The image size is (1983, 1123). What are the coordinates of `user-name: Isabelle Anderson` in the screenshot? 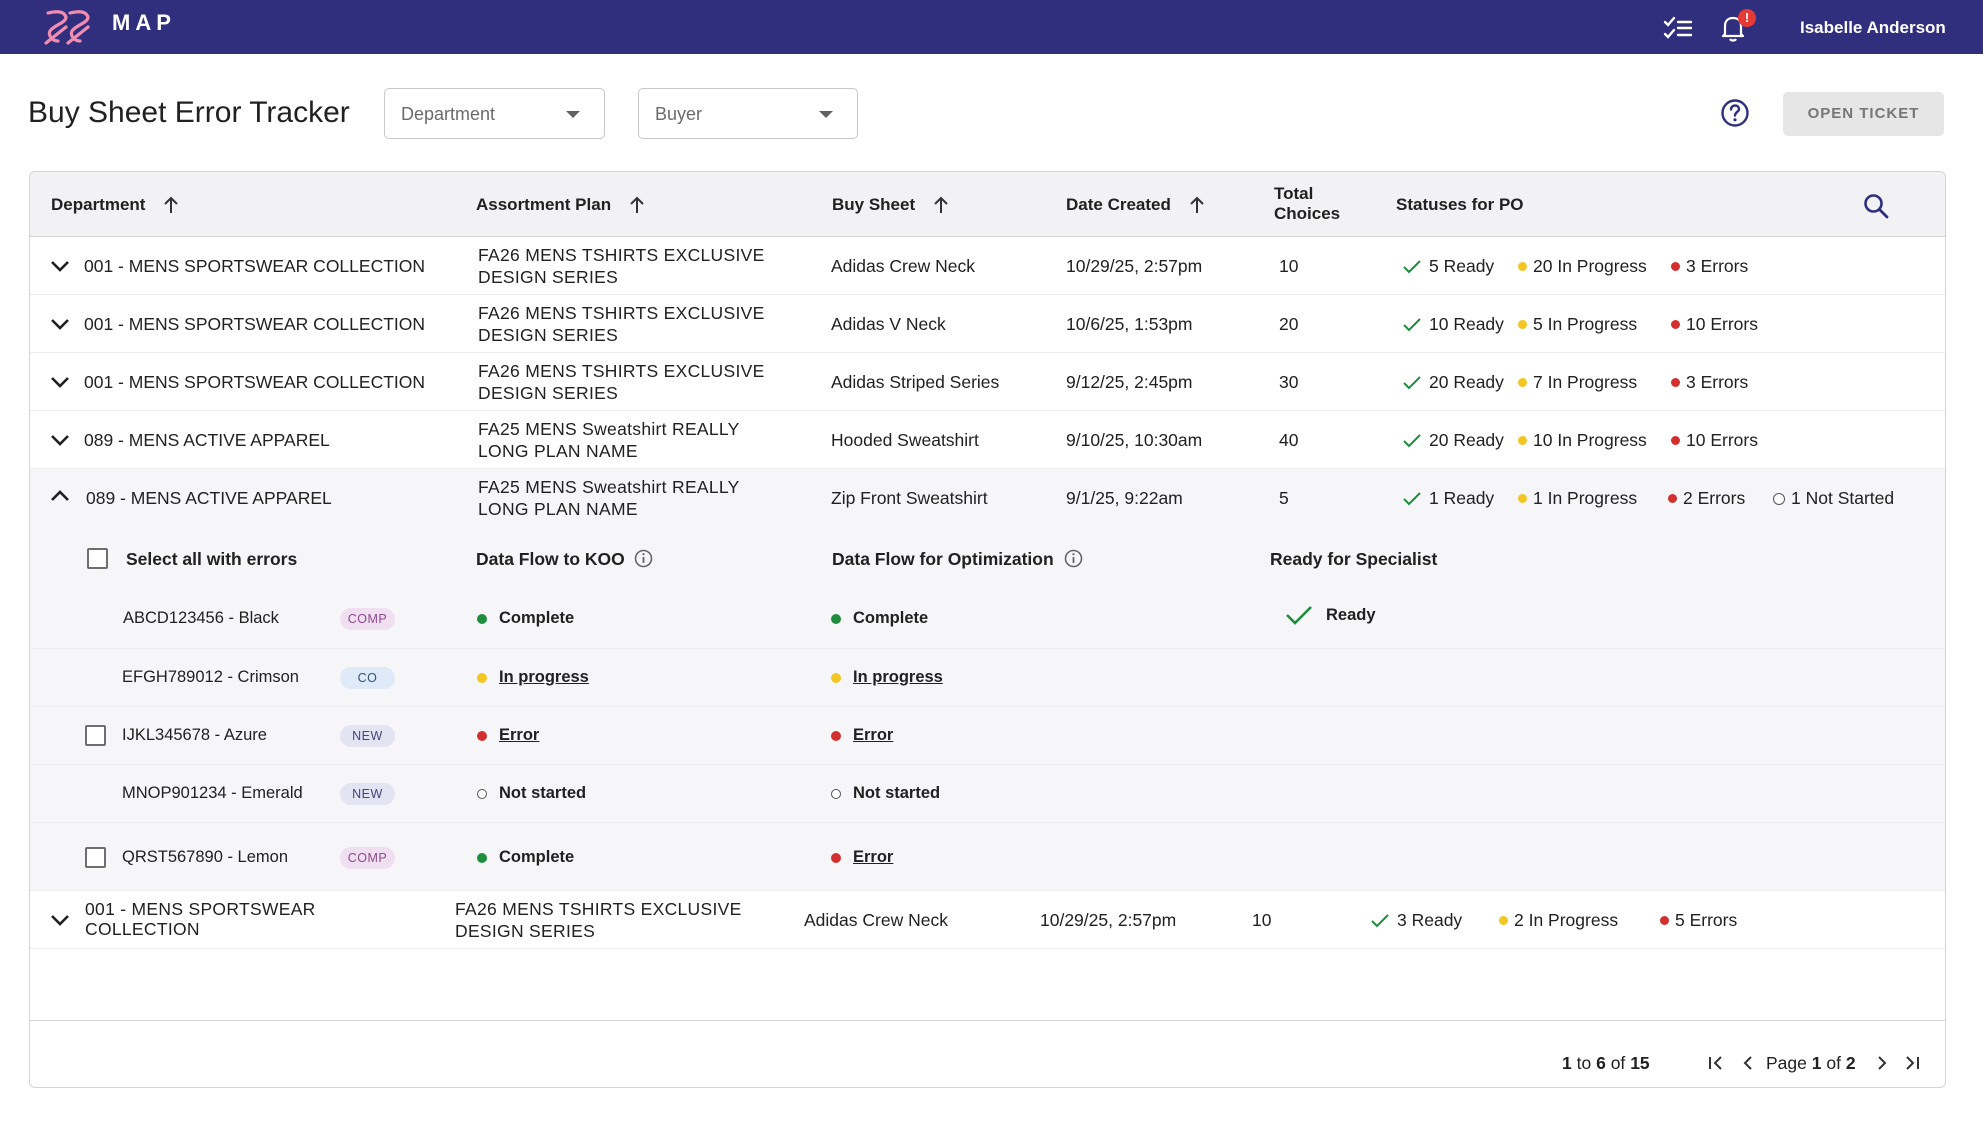 It's located at (1873, 27).